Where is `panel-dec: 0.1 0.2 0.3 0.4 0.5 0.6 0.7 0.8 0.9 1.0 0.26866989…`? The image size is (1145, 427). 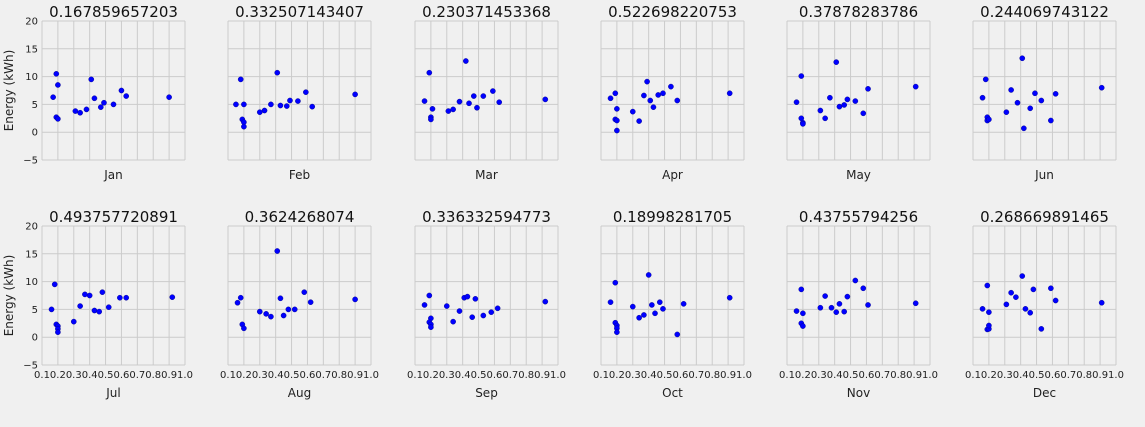 panel-dec: 0.1 0.2 0.3 0.4 0.5 0.6 0.7 0.8 0.9 1.0 0.26866989… is located at coordinates (1044, 304).